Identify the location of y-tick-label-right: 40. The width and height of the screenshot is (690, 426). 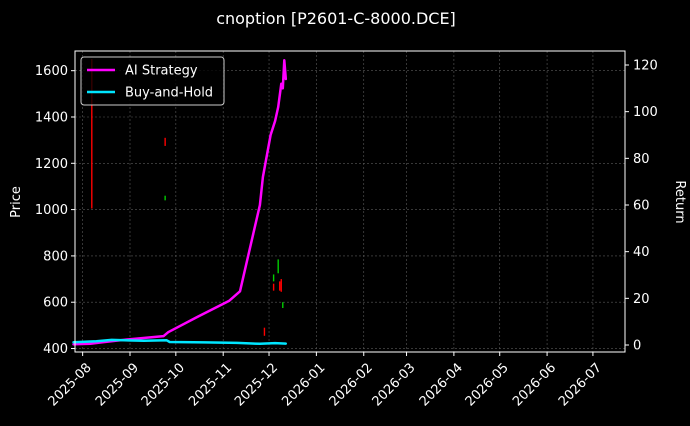
(641, 252).